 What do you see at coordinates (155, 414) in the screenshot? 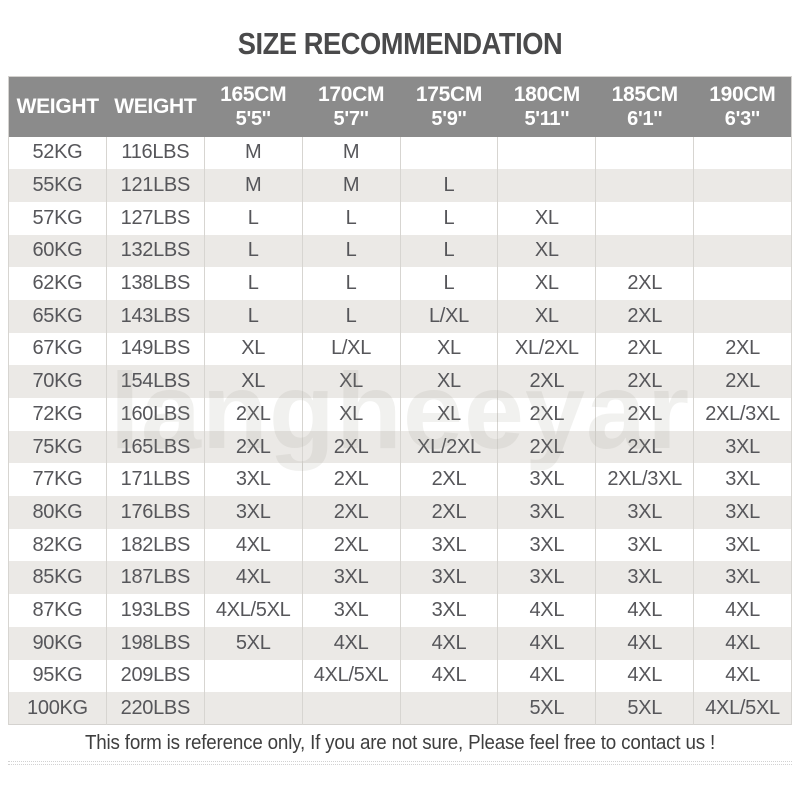
I see `table-cell: 160LBS` at bounding box center [155, 414].